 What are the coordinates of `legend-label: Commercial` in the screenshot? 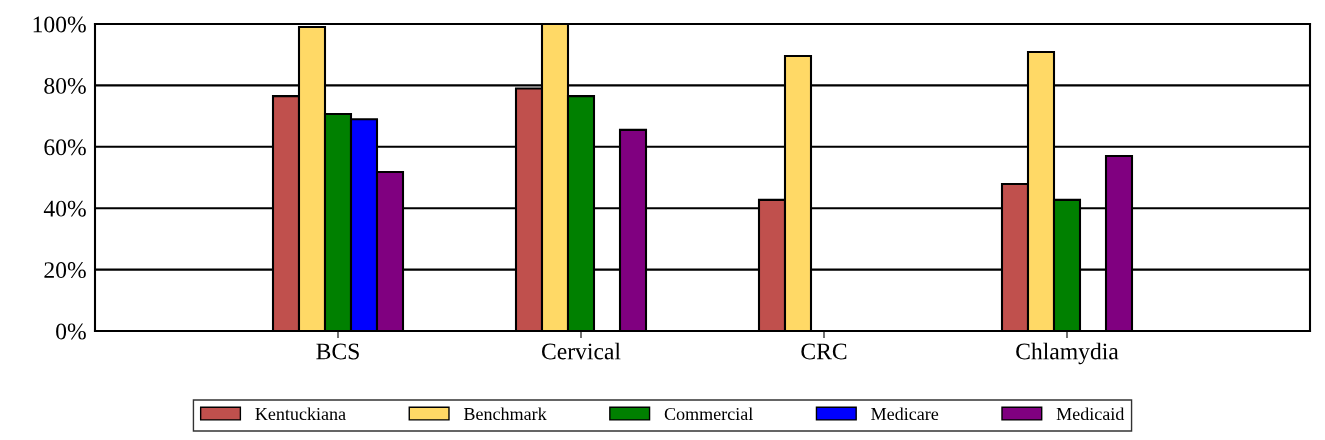 It's located at (708, 414).